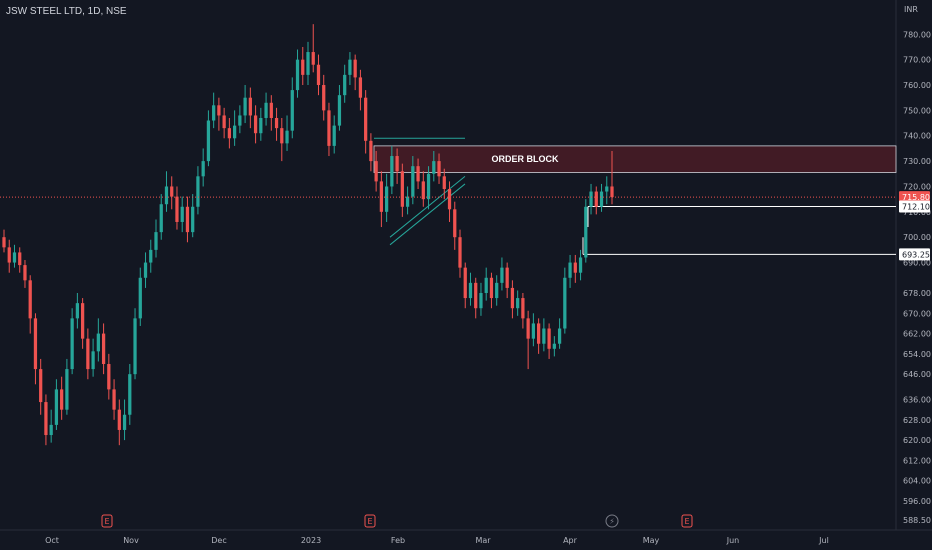 The image size is (932, 550). Describe the element at coordinates (131, 540) in the screenshot. I see `time-tick-label: Nov` at that location.